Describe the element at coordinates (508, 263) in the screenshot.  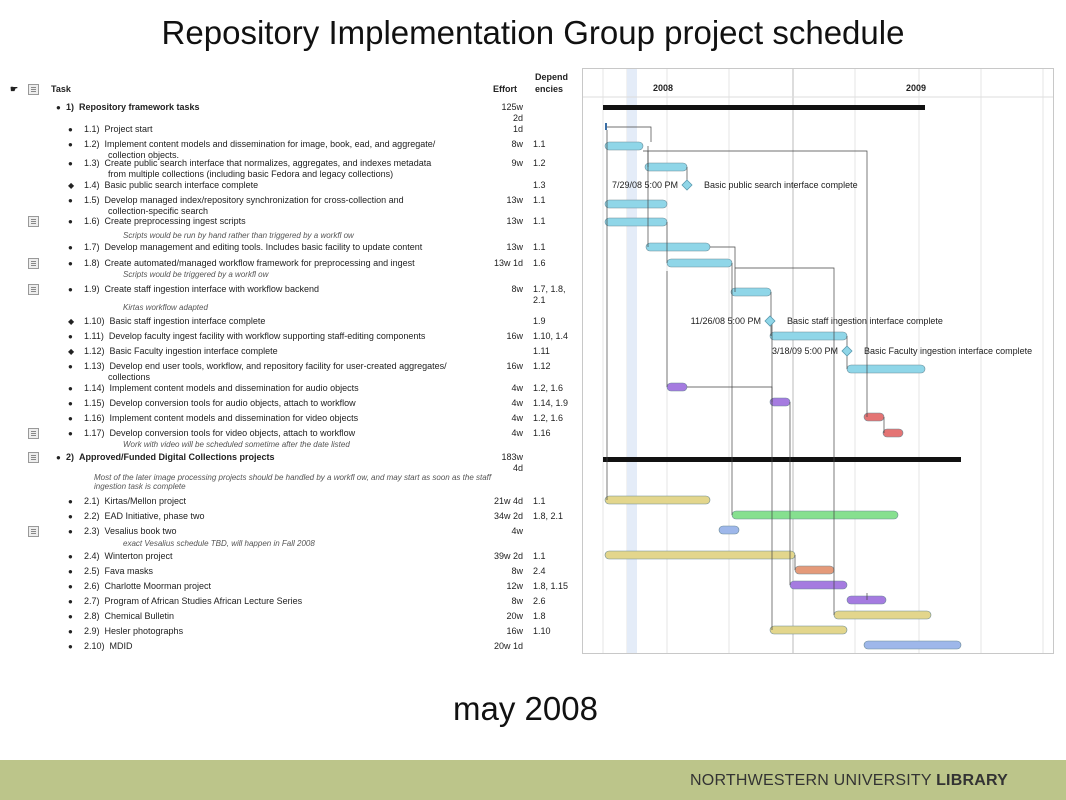
I see `task-effort: 13w 1d` at that location.